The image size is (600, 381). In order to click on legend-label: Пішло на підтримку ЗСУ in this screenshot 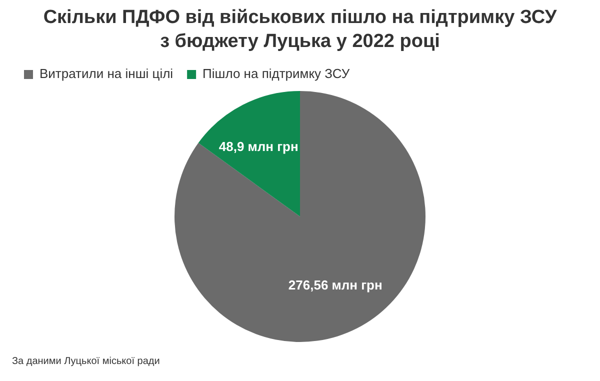, I will do `click(276, 74)`.